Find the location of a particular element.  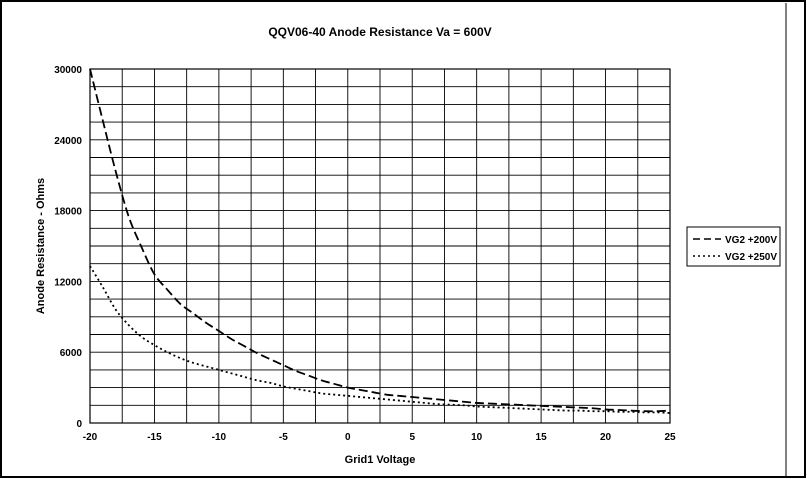

x-tick-label: -10 is located at coordinates (219, 437).